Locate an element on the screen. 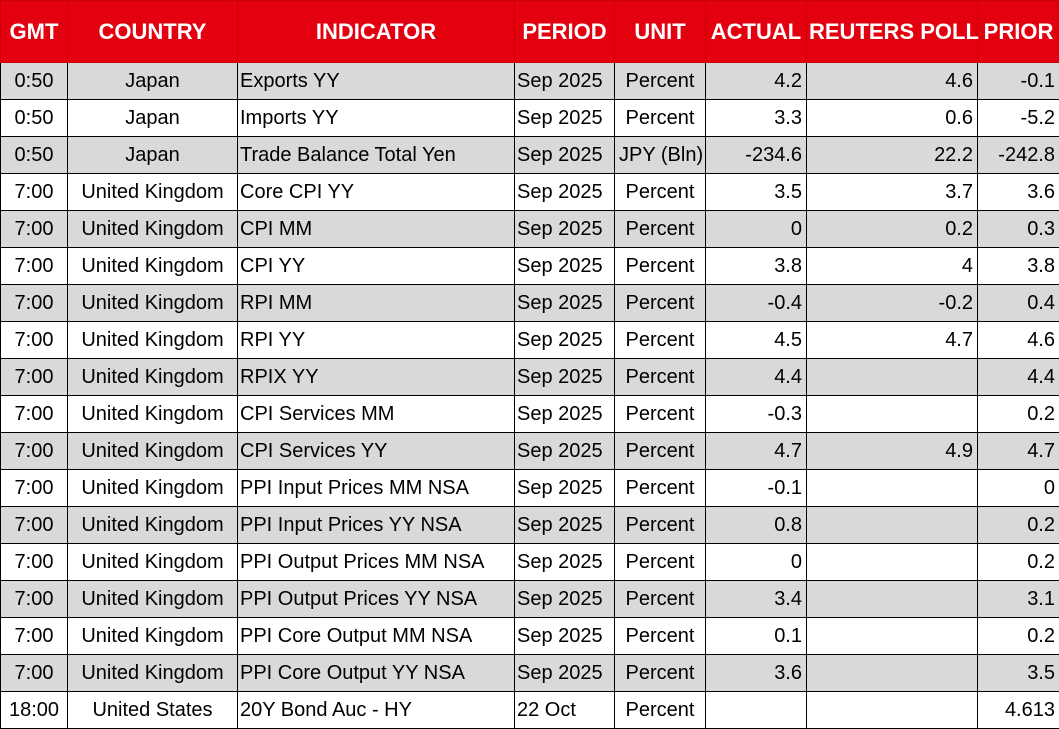 This screenshot has width=1059, height=729. table-cell: 0 is located at coordinates (1018, 488).